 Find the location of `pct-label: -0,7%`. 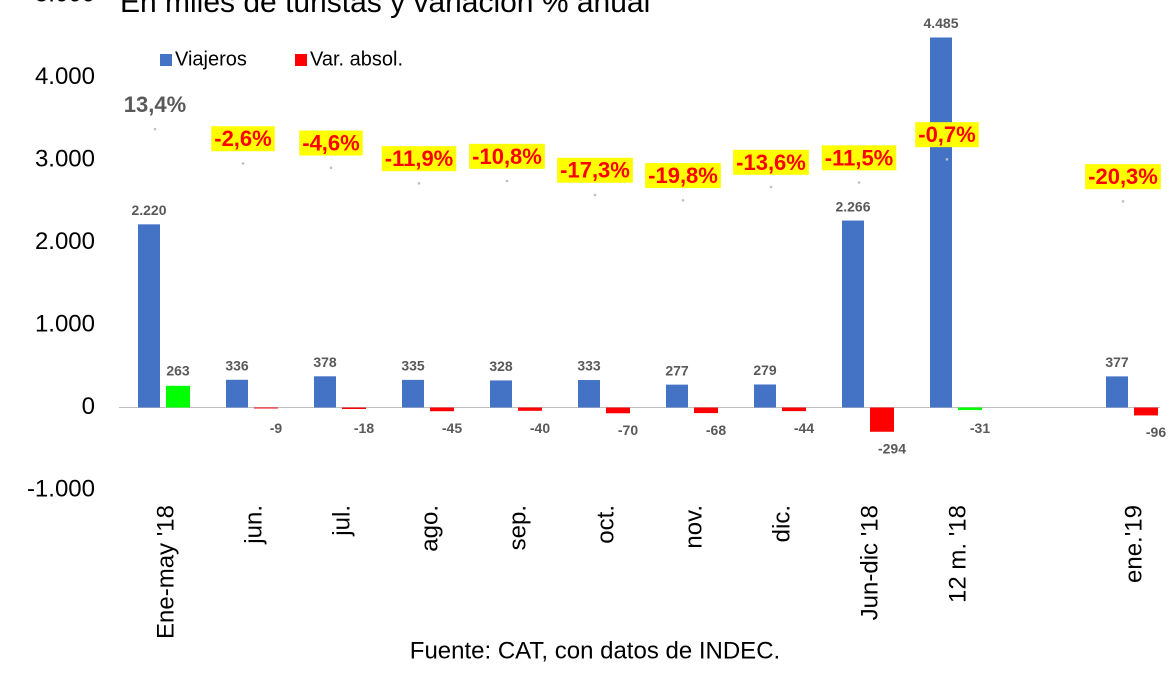

pct-label: -0,7% is located at coordinates (947, 135).